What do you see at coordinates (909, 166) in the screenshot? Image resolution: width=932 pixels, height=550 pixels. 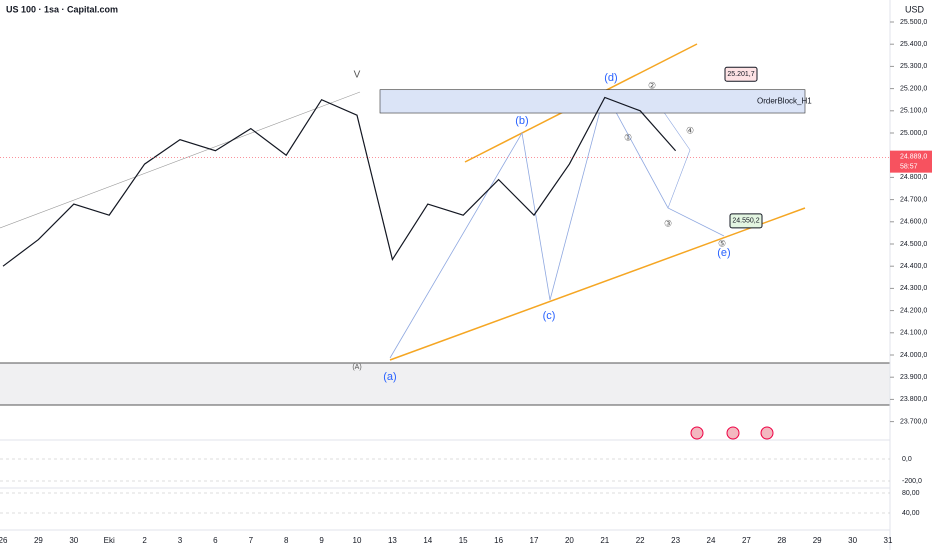 I see `countdown: 58:57` at bounding box center [909, 166].